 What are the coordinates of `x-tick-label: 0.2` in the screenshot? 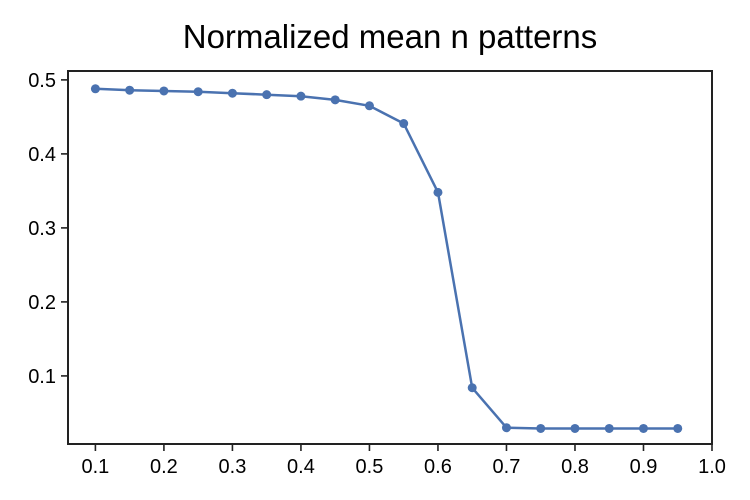 It's located at (164, 467).